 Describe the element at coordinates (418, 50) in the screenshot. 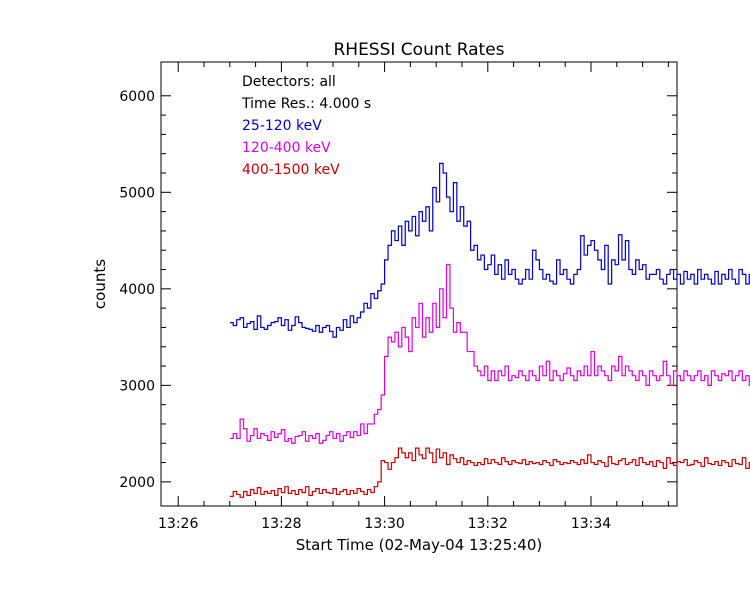

I see `chart-title: RHESSI Count Rates` at that location.